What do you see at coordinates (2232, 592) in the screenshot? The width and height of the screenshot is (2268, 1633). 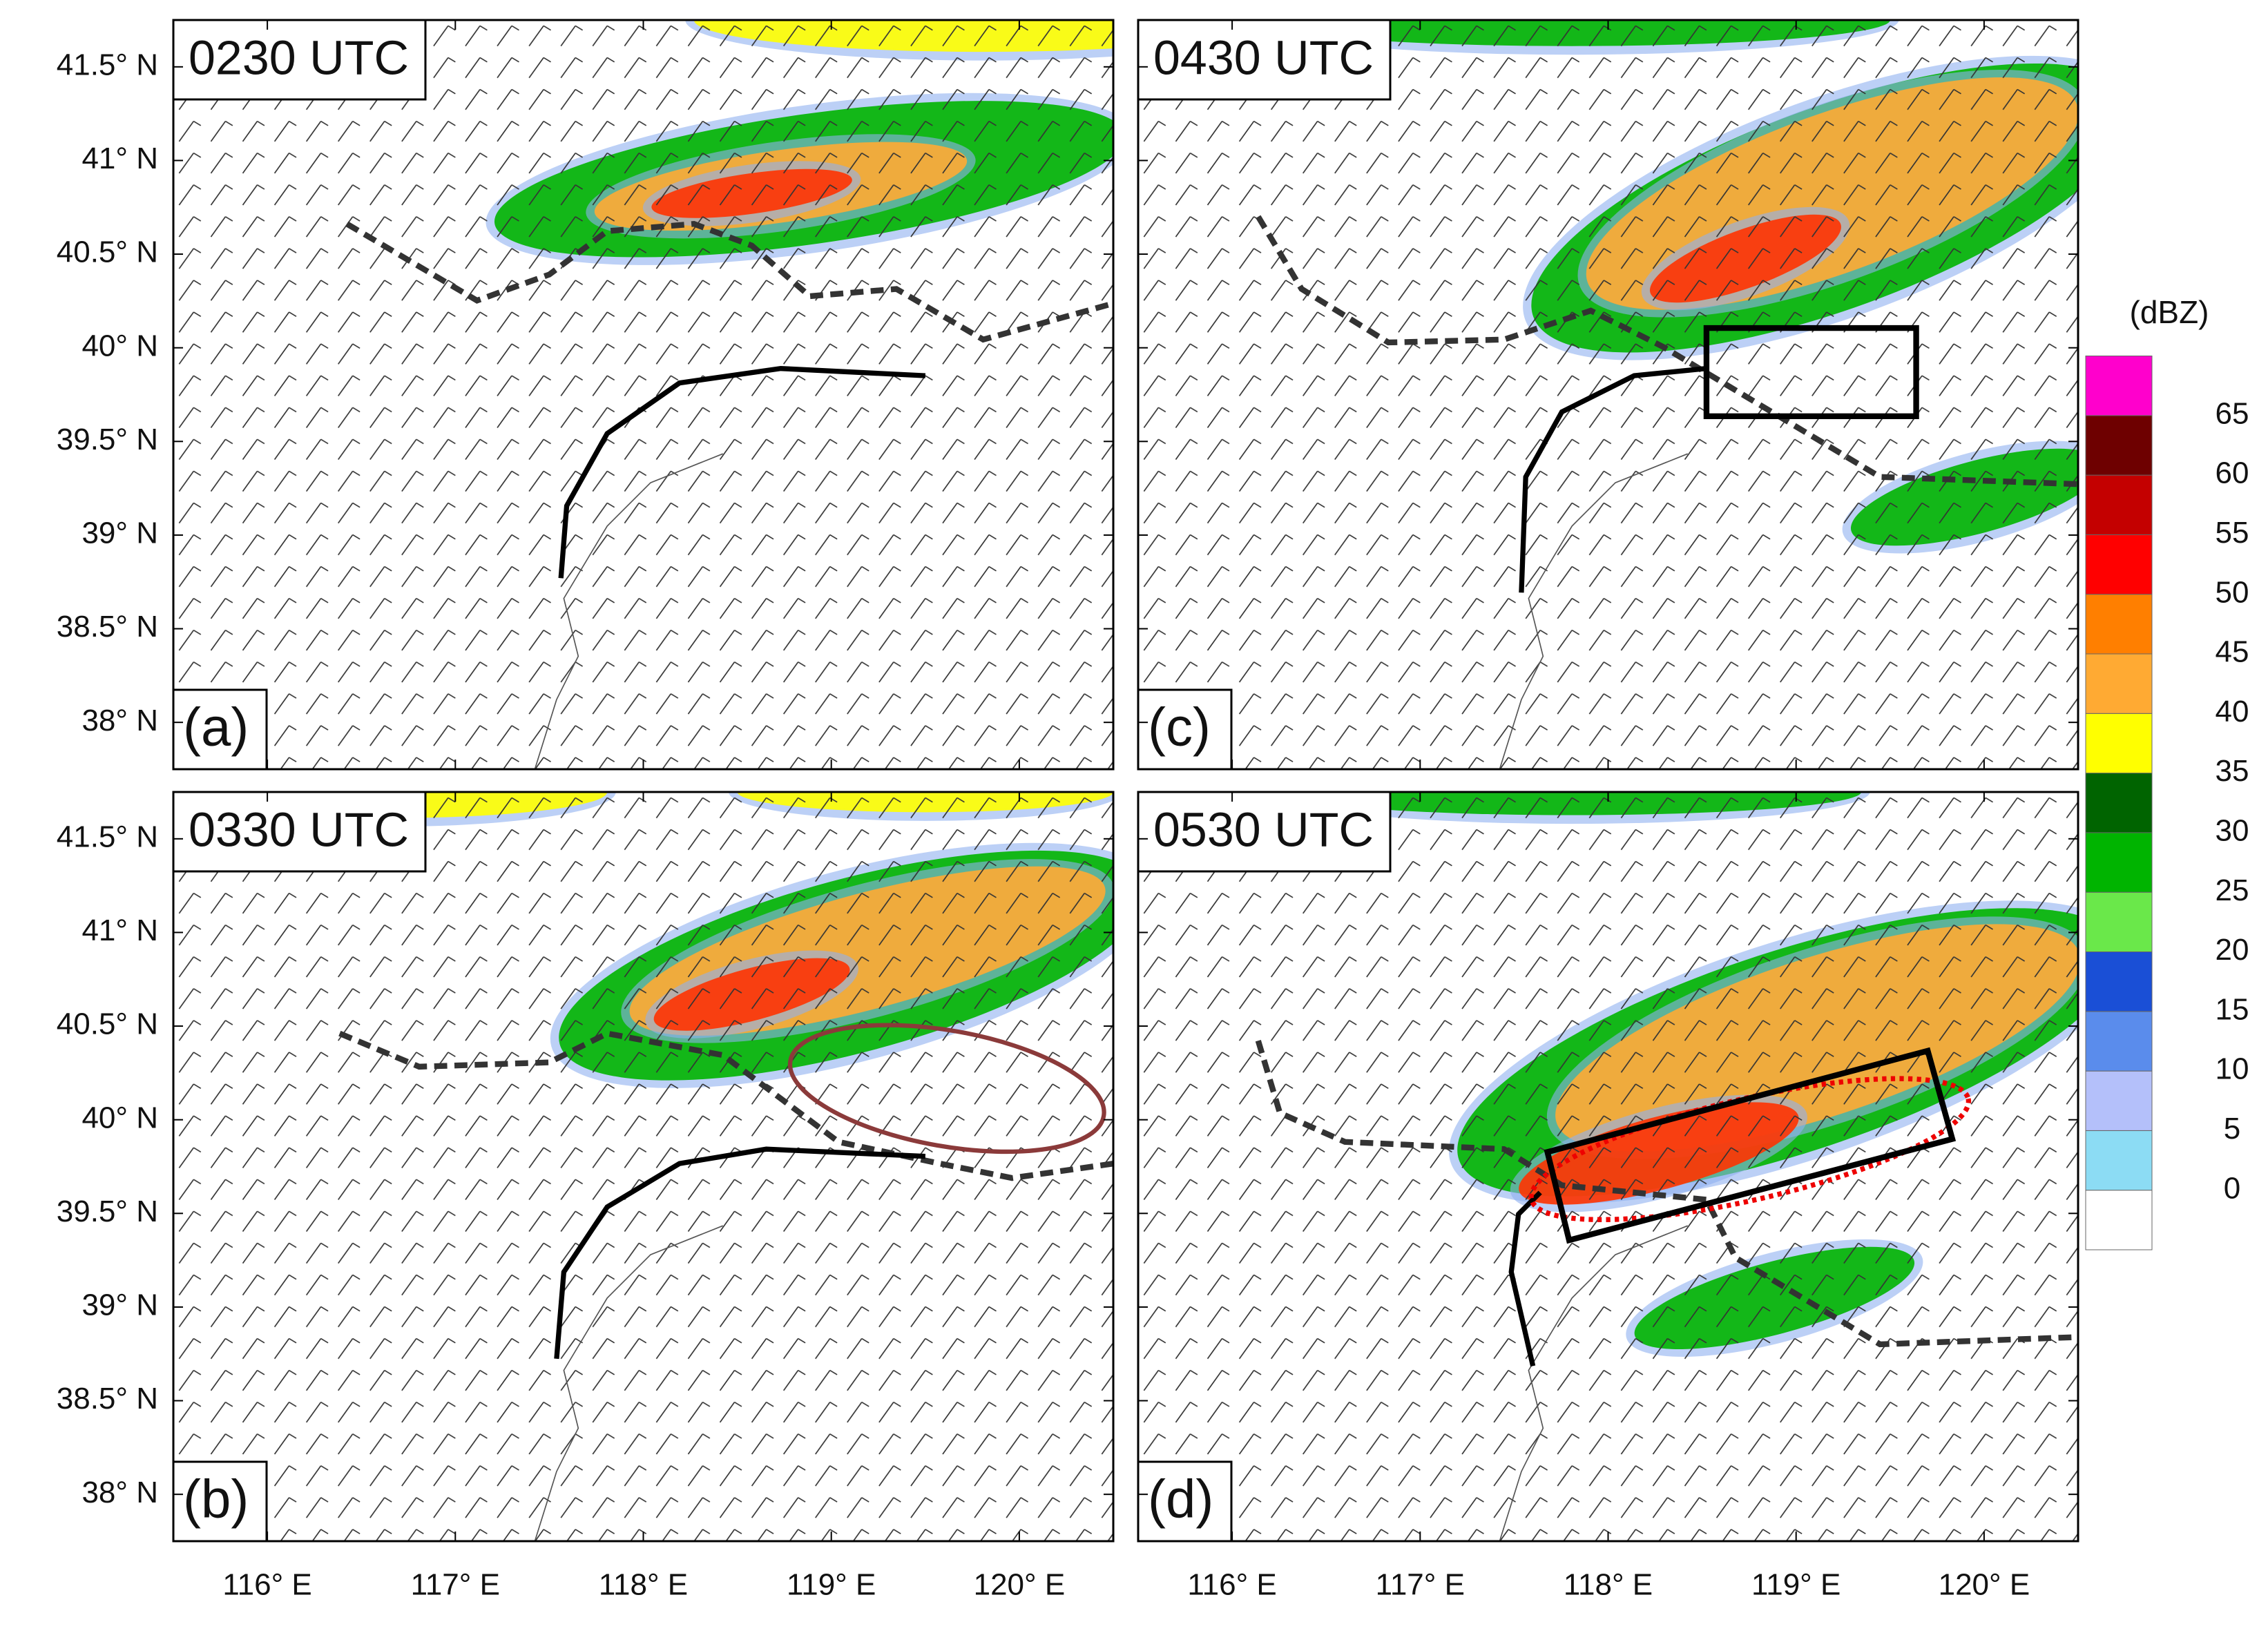 I see `colorbar-label: 50` at bounding box center [2232, 592].